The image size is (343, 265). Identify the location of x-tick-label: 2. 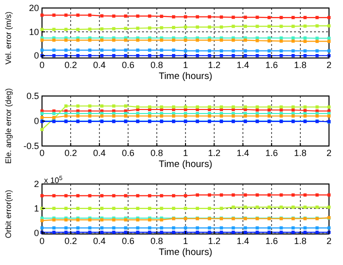
(329, 153).